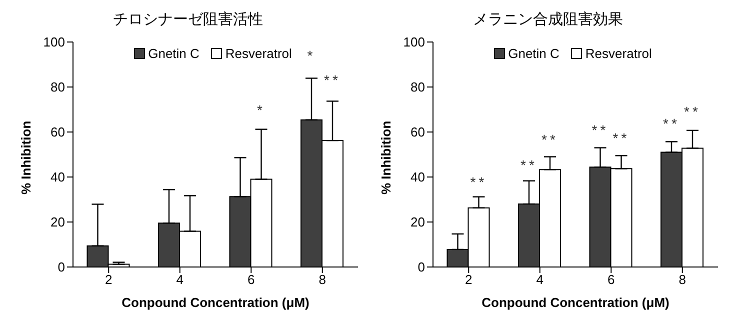 Image resolution: width=729 pixels, height=336 pixels. Describe the element at coordinates (188, 20) in the screenshot. I see `chart-title: チロシナーゼ阻害活性` at that location.